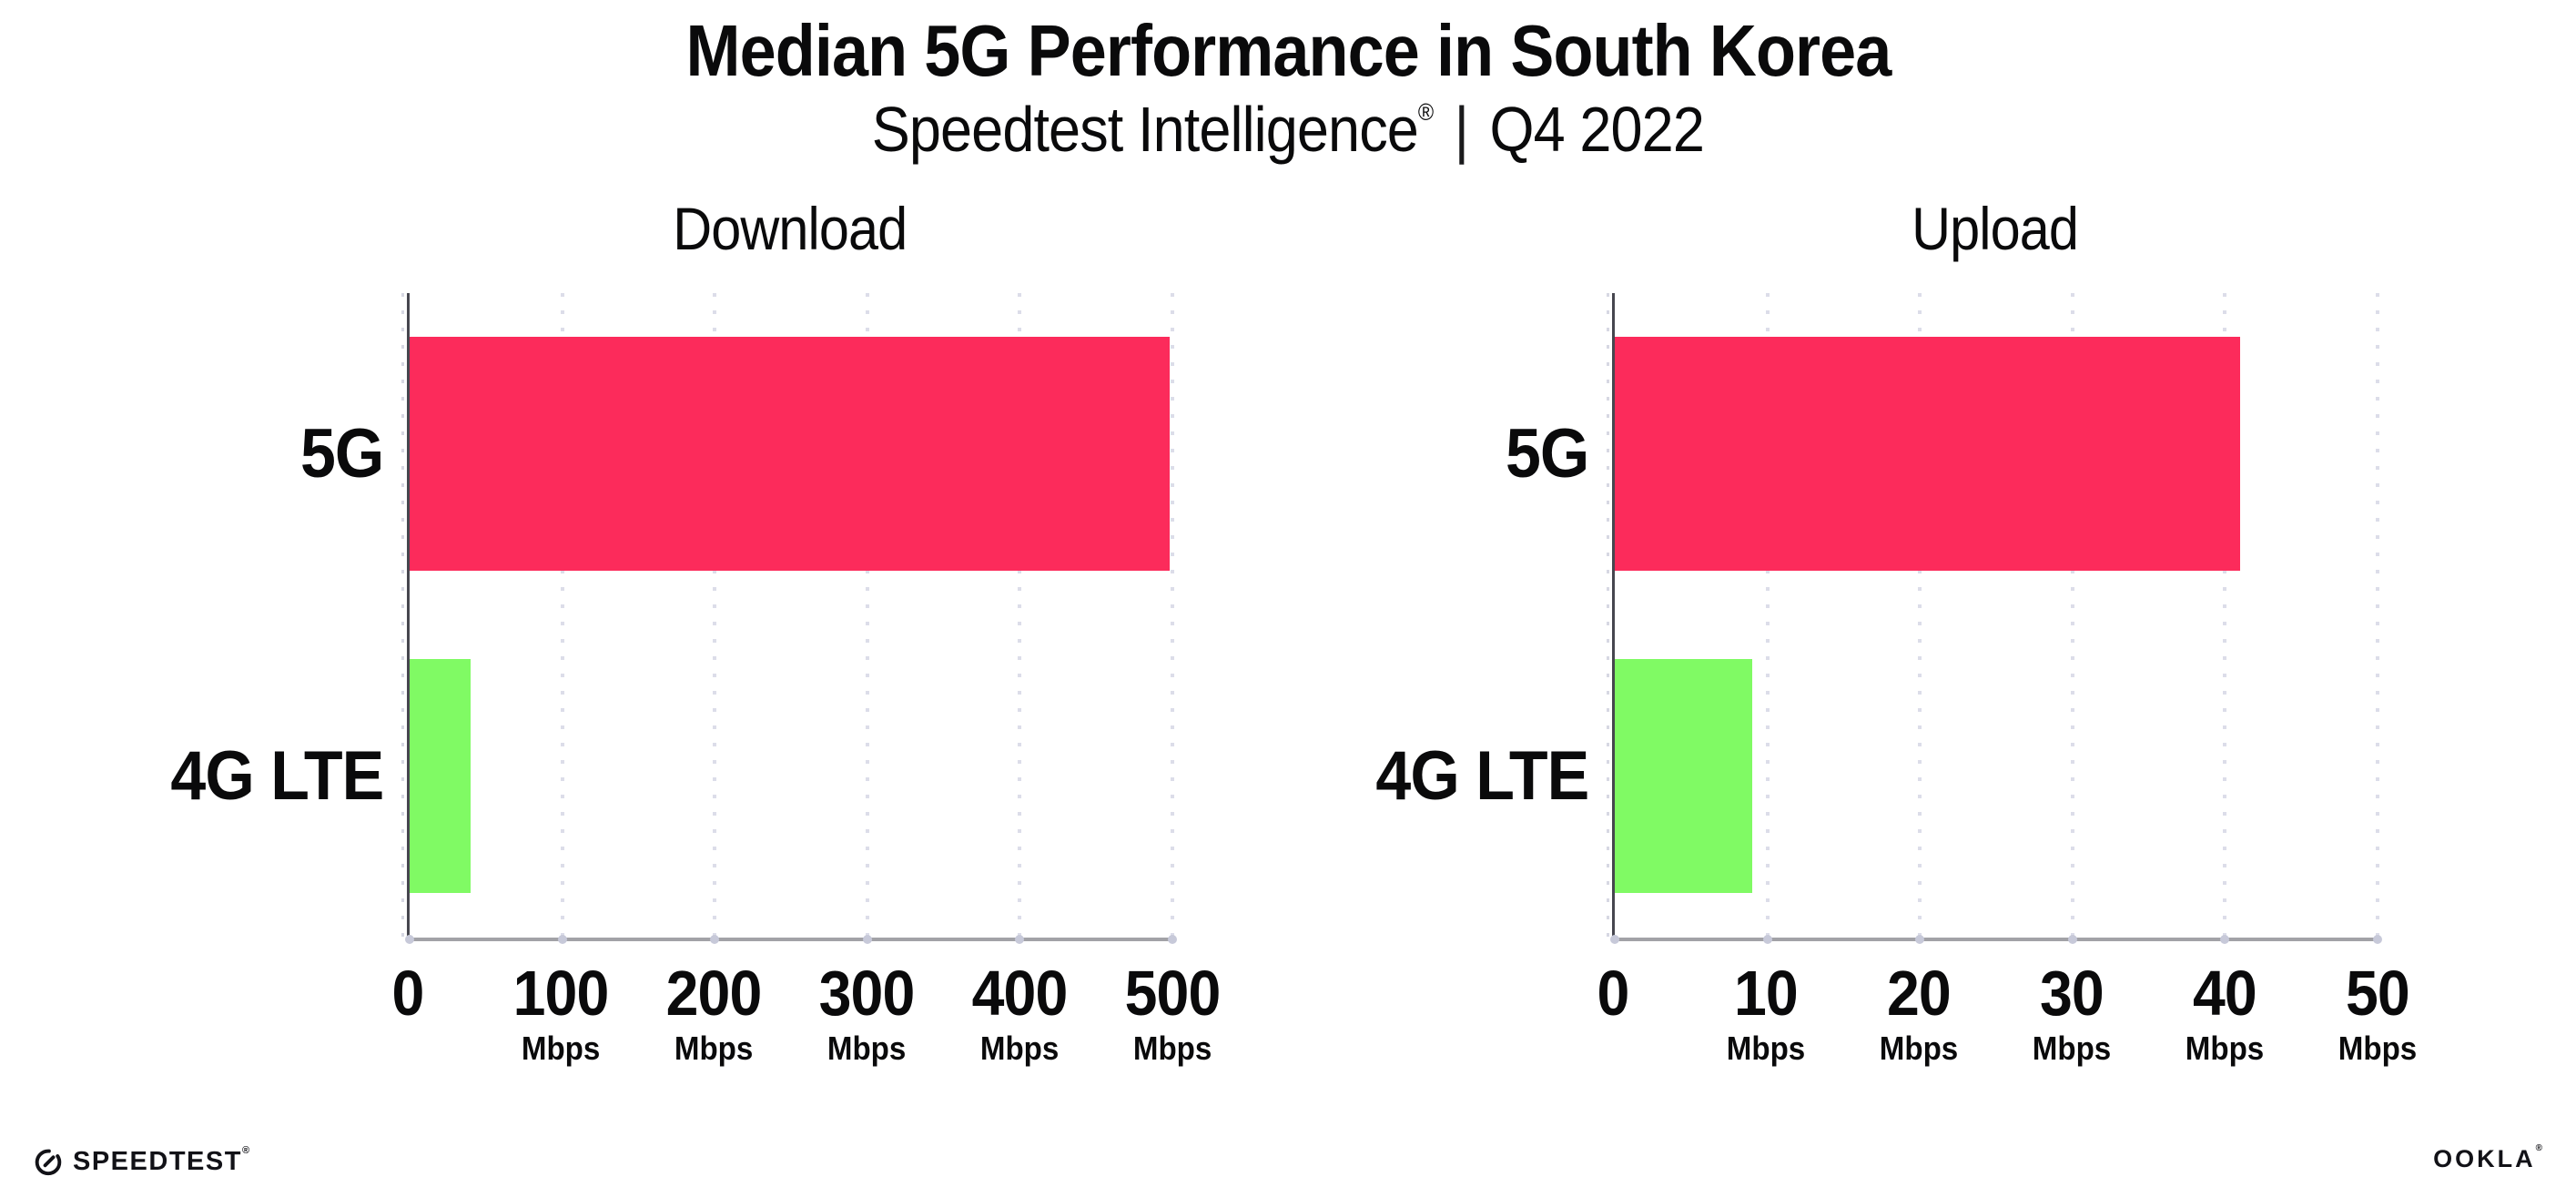 This screenshot has height=1197, width=2576. I want to click on ookla-label: OOKLA®, so click(2489, 1157).